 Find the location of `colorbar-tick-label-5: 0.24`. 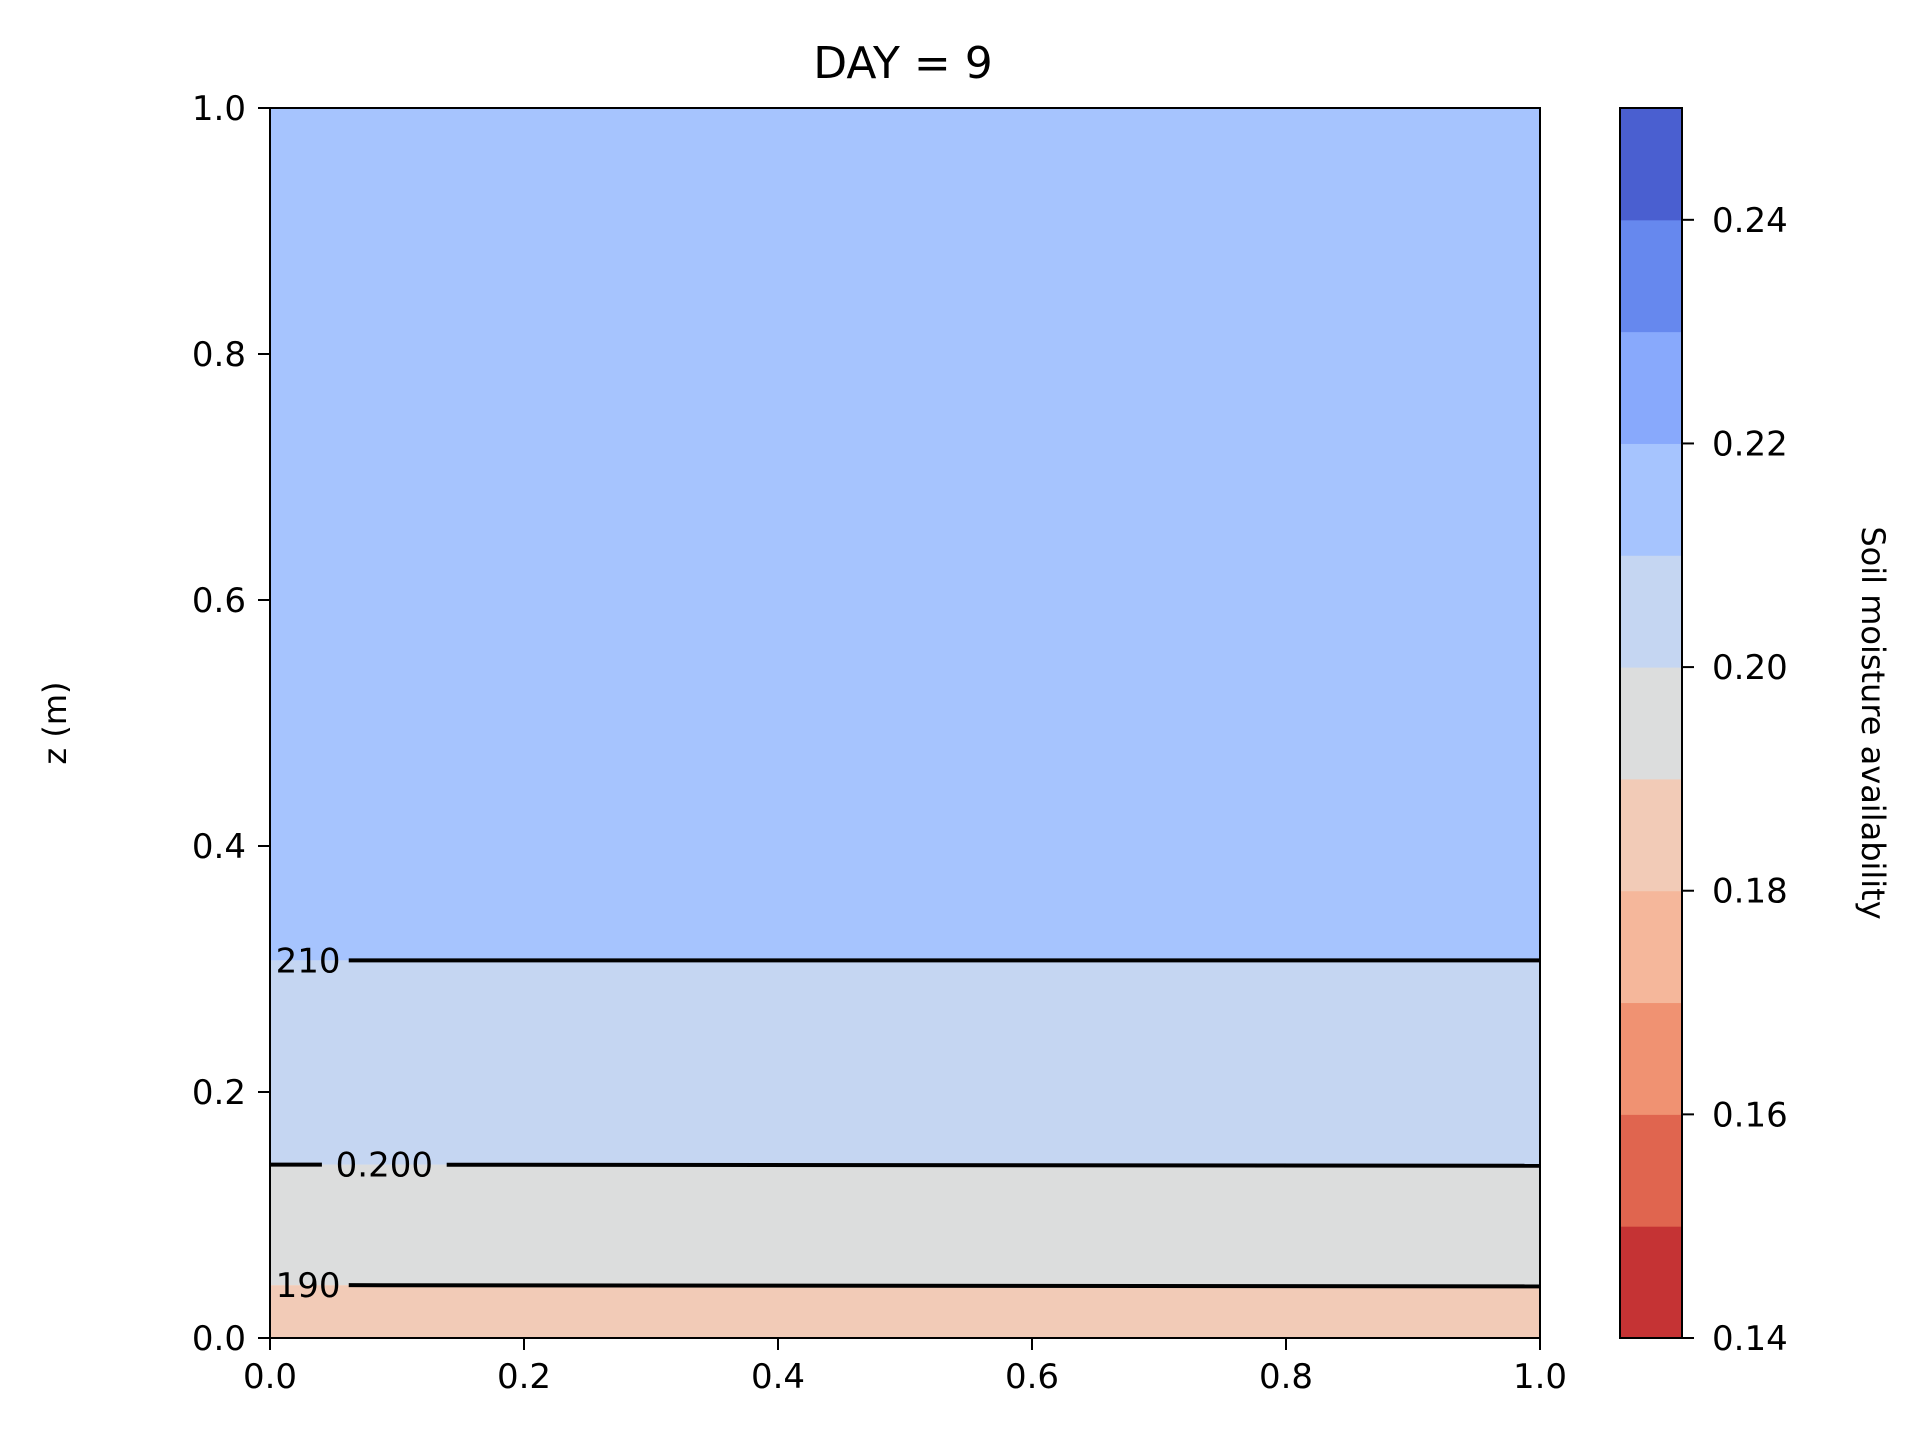

colorbar-tick-label-5: 0.24 is located at coordinates (1750, 221).